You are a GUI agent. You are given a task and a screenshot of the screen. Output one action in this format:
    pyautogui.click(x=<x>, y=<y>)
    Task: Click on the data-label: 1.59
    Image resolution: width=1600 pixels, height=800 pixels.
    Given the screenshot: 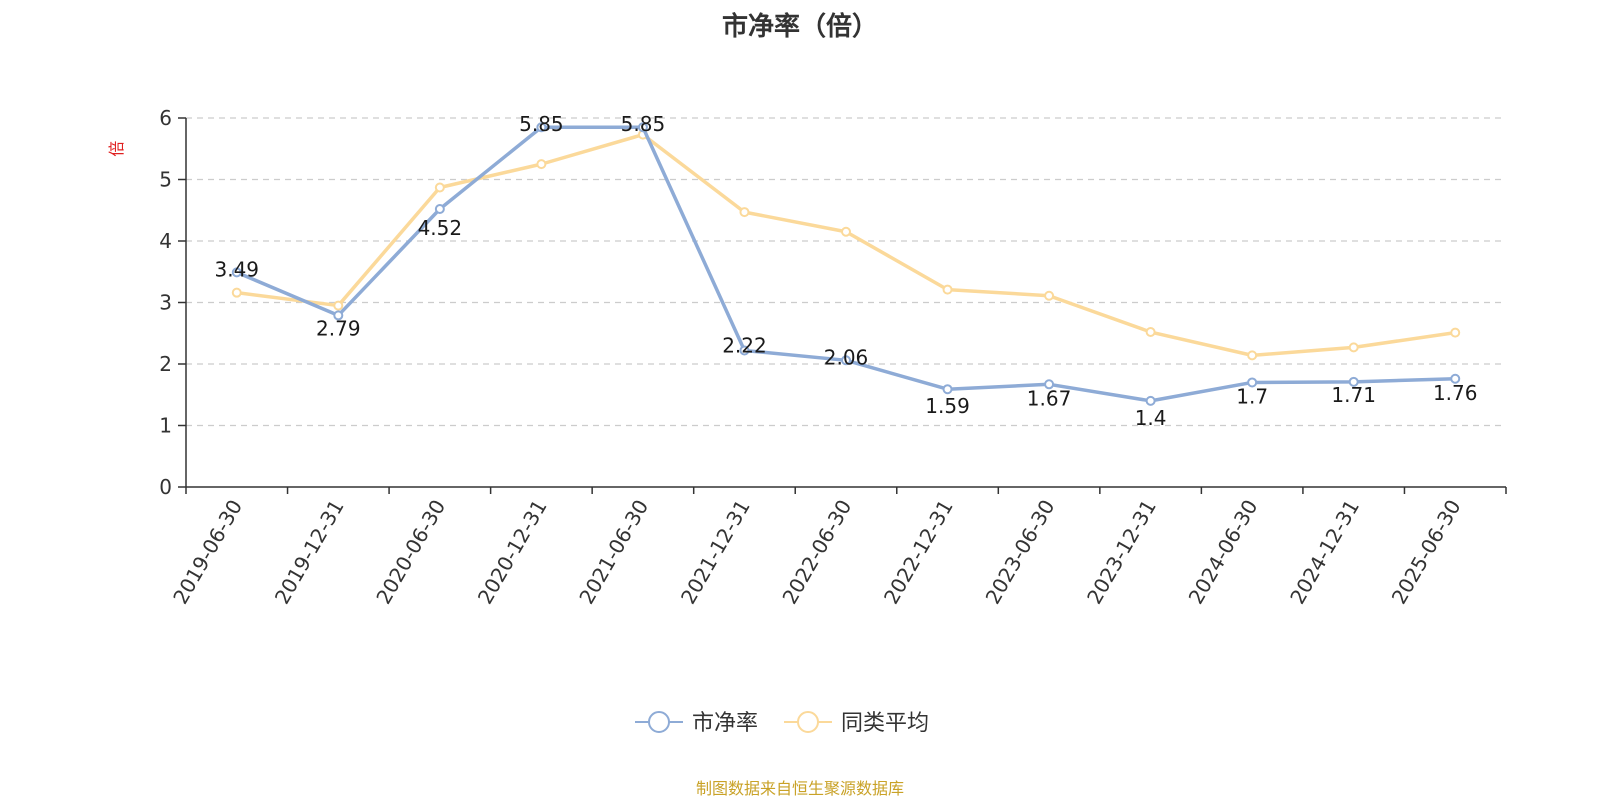 What is the action you would take?
    pyautogui.click(x=947, y=406)
    